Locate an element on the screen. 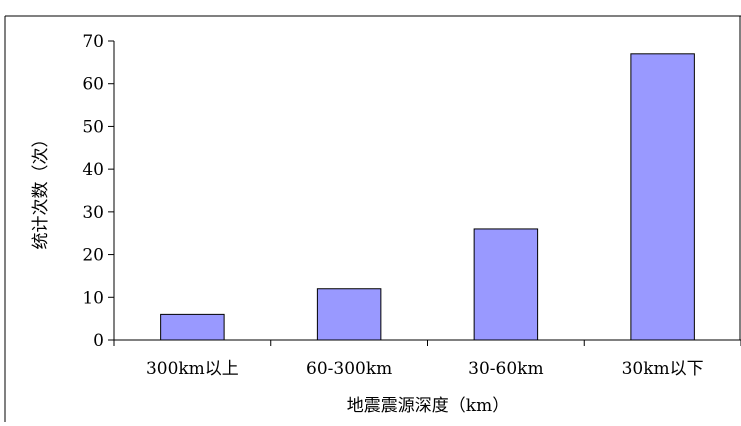 The image size is (741, 426). x-category-label: 30km以下 is located at coordinates (663, 369).